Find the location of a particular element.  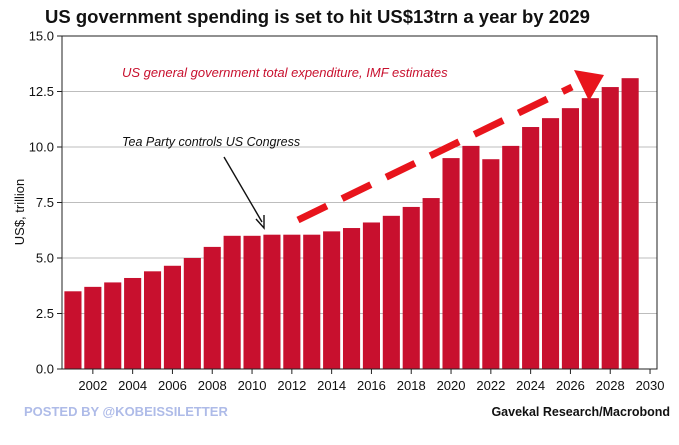

x-tick-label: 2022 is located at coordinates (490, 385).